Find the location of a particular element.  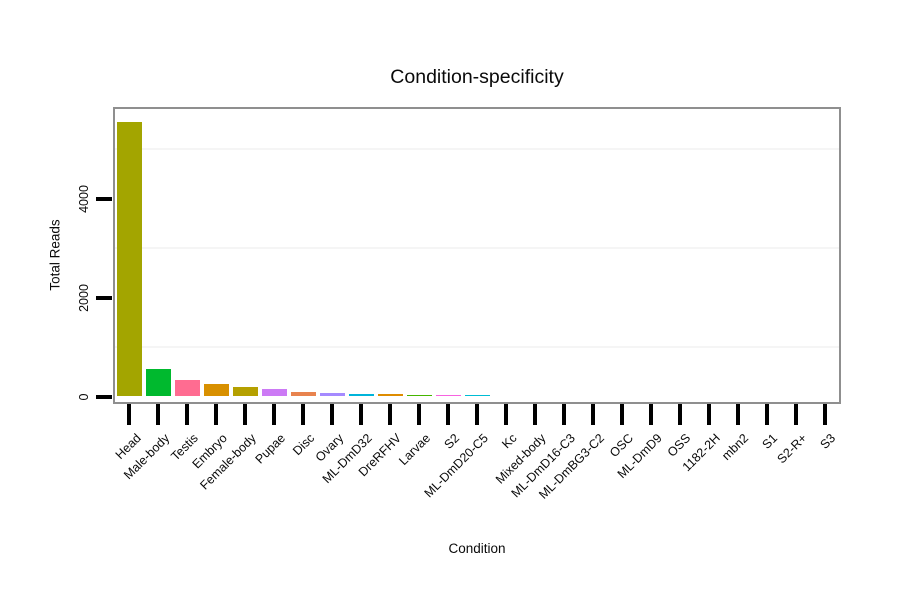

bar-female-body is located at coordinates (245, 392).